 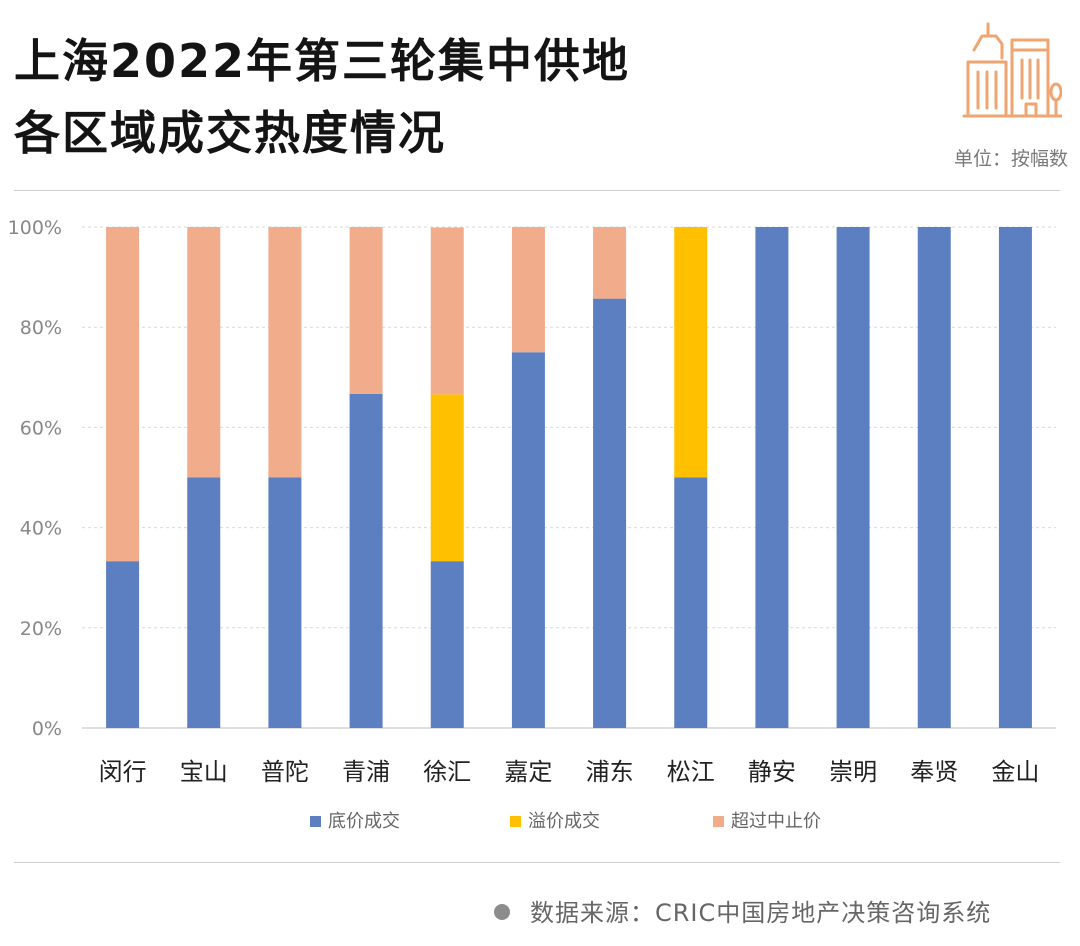 What do you see at coordinates (41, 529) in the screenshot?
I see `y-tick-label: 40%` at bounding box center [41, 529].